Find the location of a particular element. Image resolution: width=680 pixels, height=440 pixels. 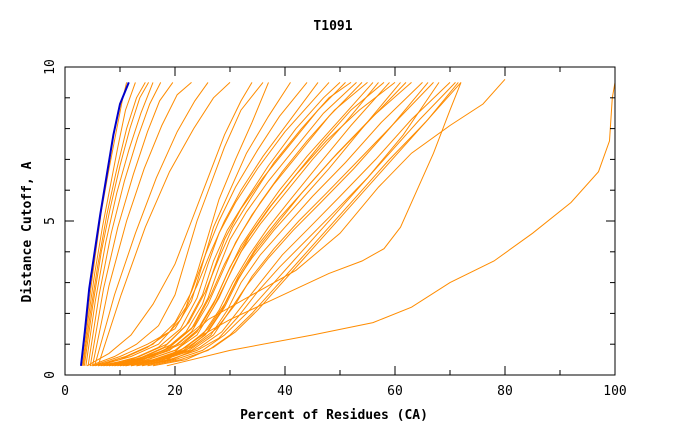

y-axis-title: Distance Cutoff, A is located at coordinates (27, 231).